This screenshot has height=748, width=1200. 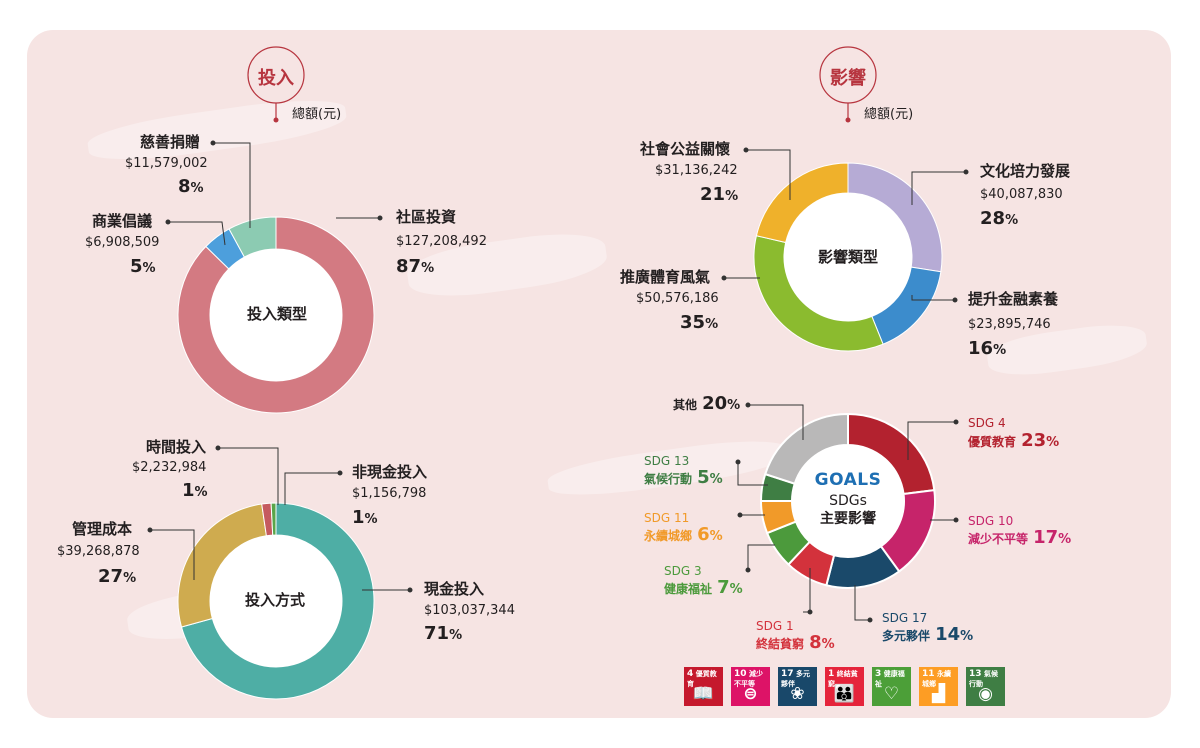 I want to click on sdg-tile-title: 4 優質教育, so click(x=703, y=679).